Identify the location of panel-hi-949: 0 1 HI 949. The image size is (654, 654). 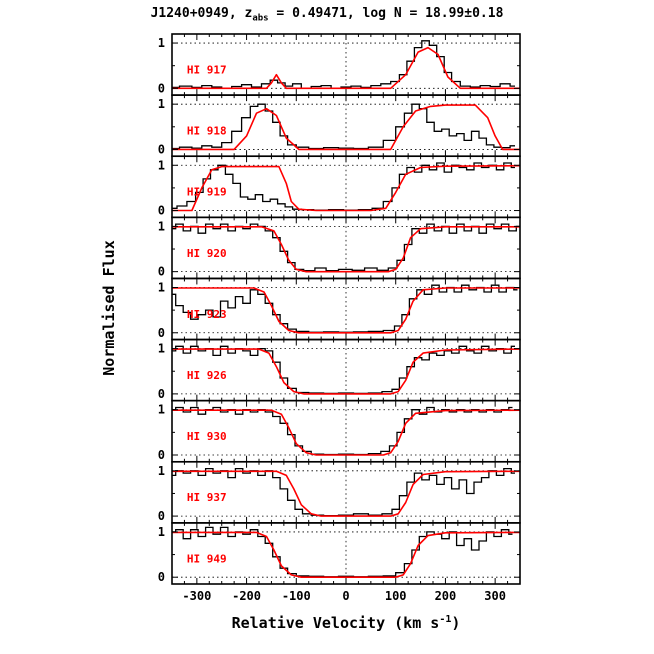
(339, 553).